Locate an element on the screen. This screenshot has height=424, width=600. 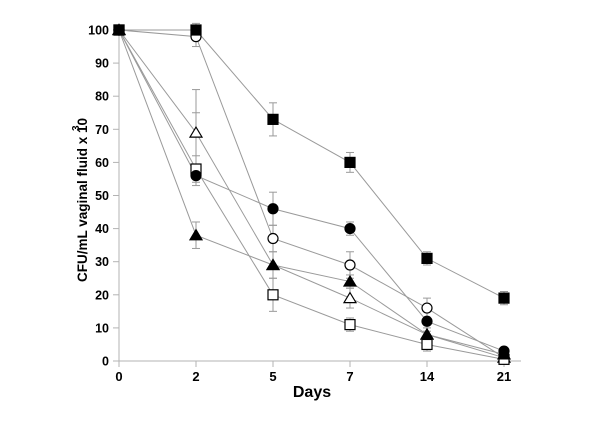
x-tick-label: 5 is located at coordinates (272, 376).